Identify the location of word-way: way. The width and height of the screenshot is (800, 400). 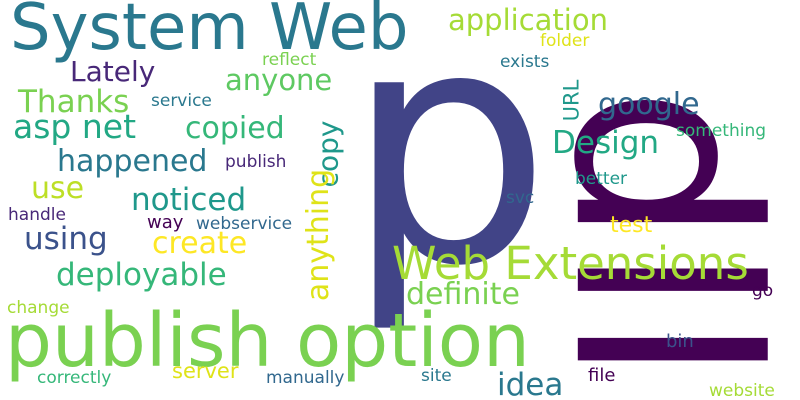
(165, 222).